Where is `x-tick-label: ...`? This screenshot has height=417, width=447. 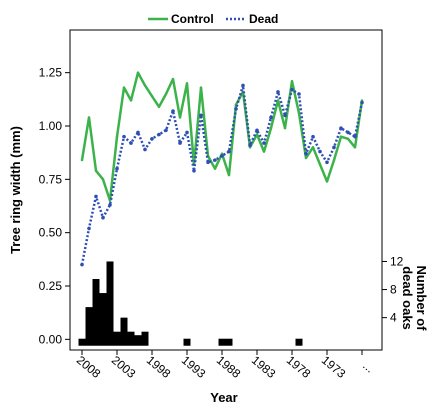
x-tick-label: ... is located at coordinates (368, 366).